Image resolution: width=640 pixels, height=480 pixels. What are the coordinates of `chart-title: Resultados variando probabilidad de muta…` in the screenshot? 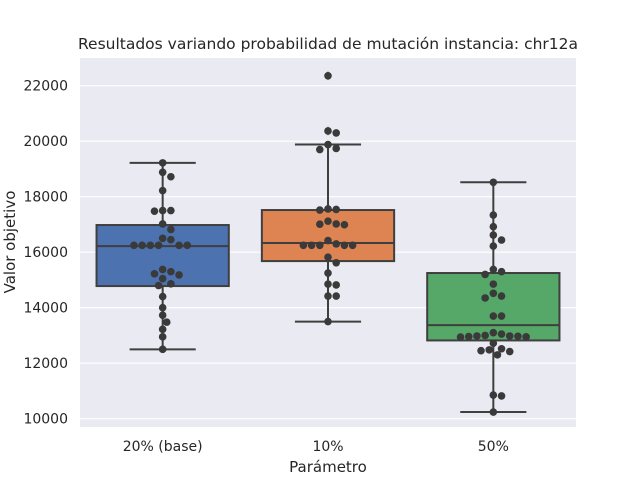 It's located at (328, 44).